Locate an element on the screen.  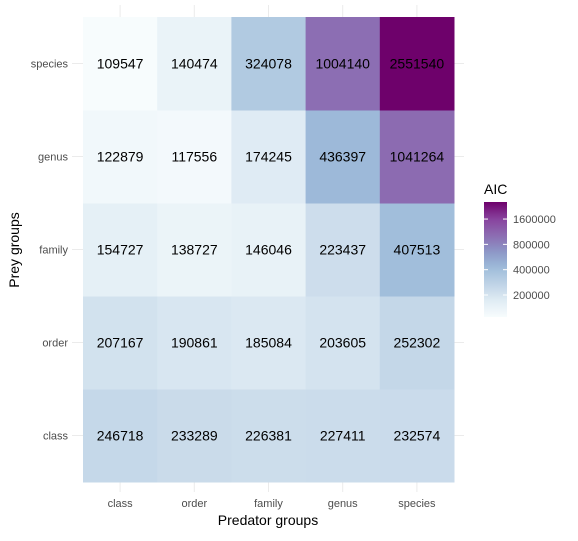
cell-value-label: 233289 is located at coordinates (194, 436).